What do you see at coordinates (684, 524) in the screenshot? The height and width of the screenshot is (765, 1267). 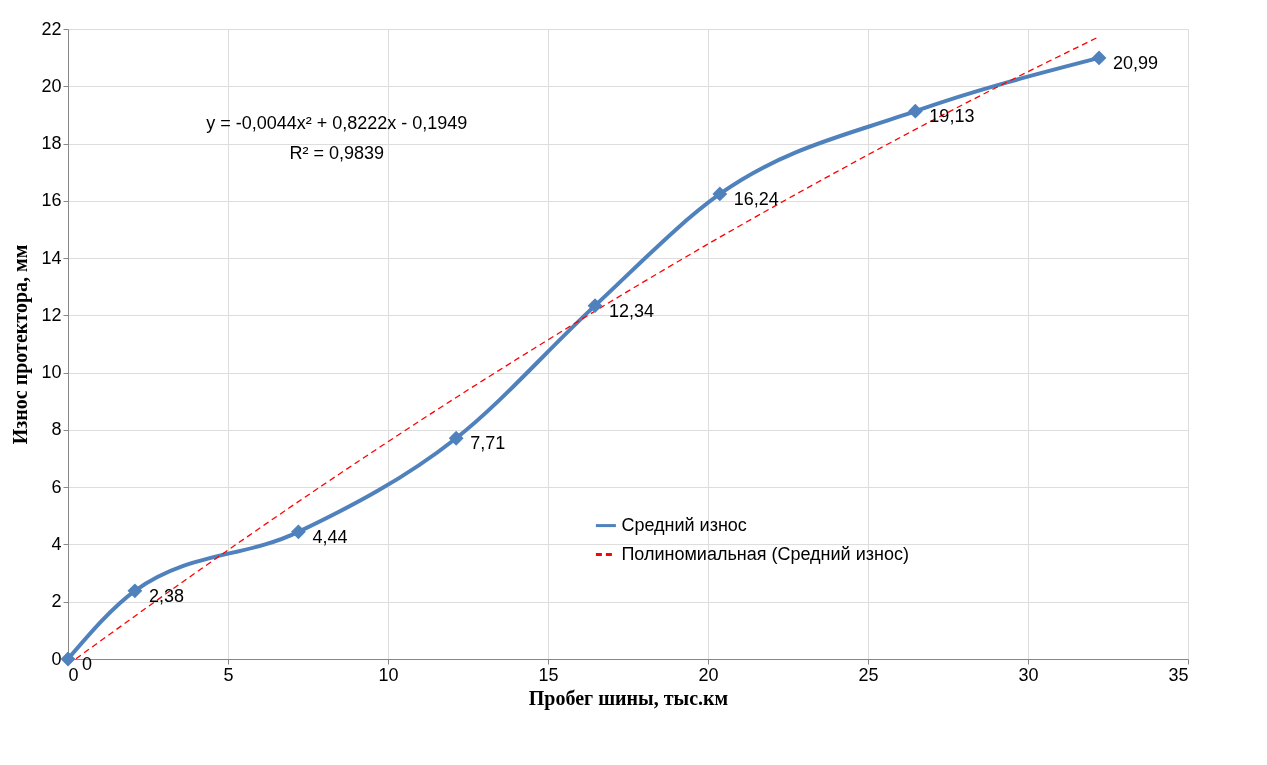 I see `legend-label: Средний износ` at bounding box center [684, 524].